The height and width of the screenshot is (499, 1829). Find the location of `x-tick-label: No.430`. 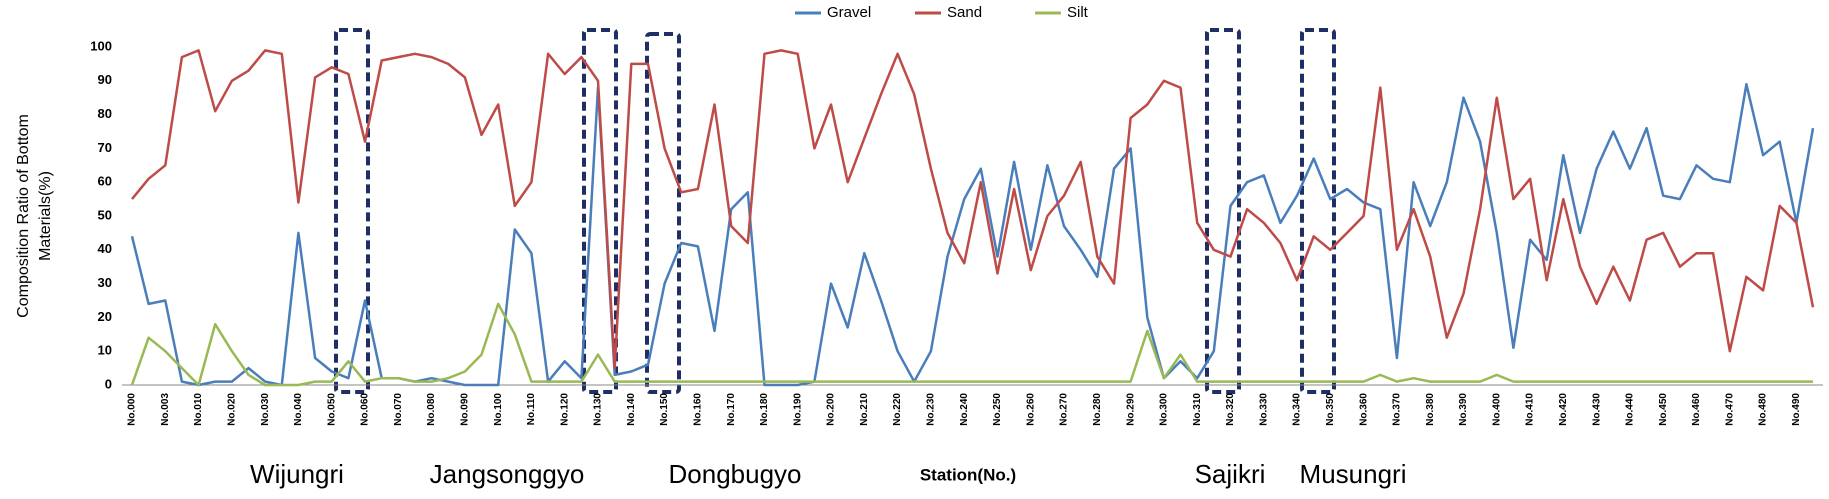

x-tick-label: No.430 is located at coordinates (1596, 409).